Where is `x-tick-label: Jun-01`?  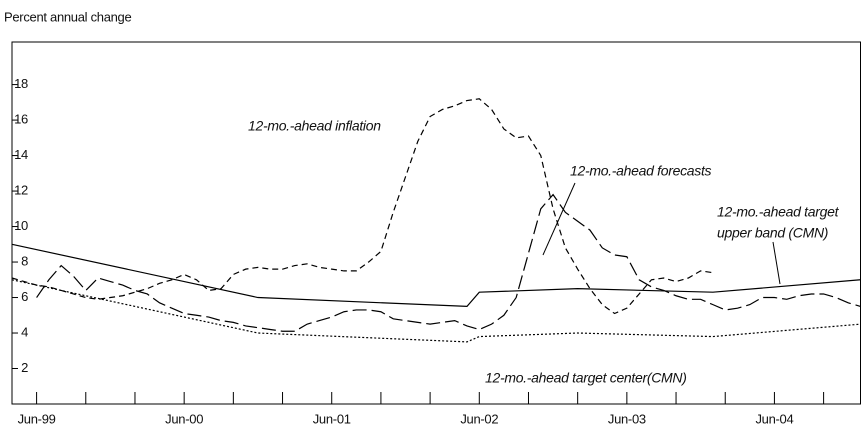 x-tick-label: Jun-01 is located at coordinates (332, 418).